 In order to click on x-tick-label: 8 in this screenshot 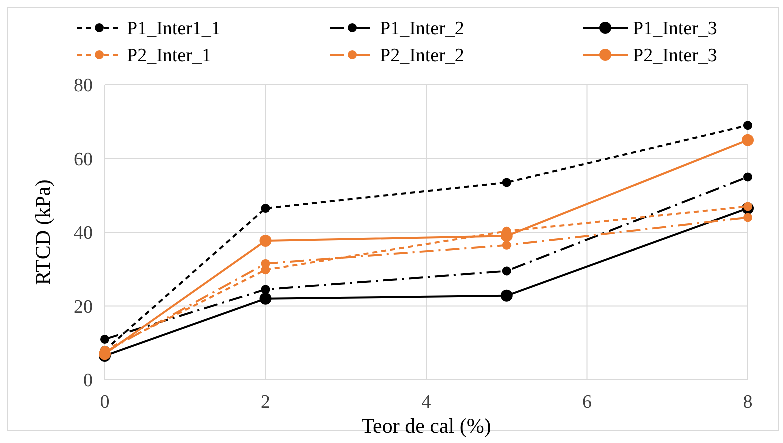, I will do `click(748, 402)`.